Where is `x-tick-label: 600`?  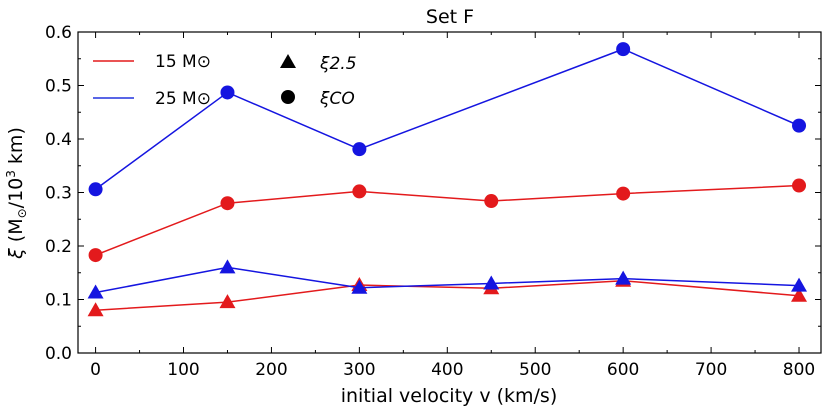
x-tick-label: 600 is located at coordinates (623, 370).